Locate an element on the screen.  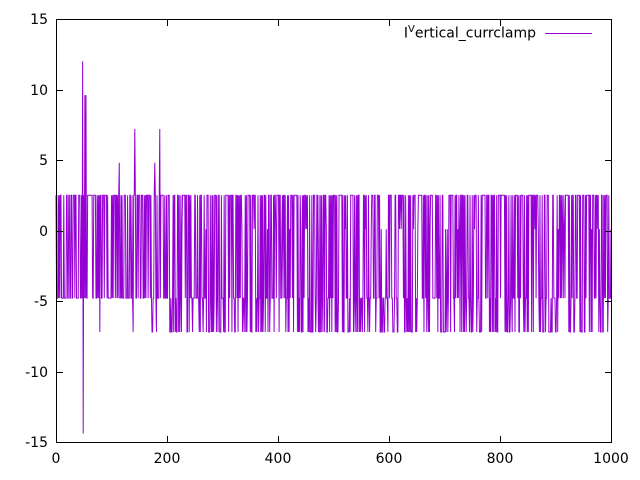
x-tick-label: 0 is located at coordinates (56, 459).